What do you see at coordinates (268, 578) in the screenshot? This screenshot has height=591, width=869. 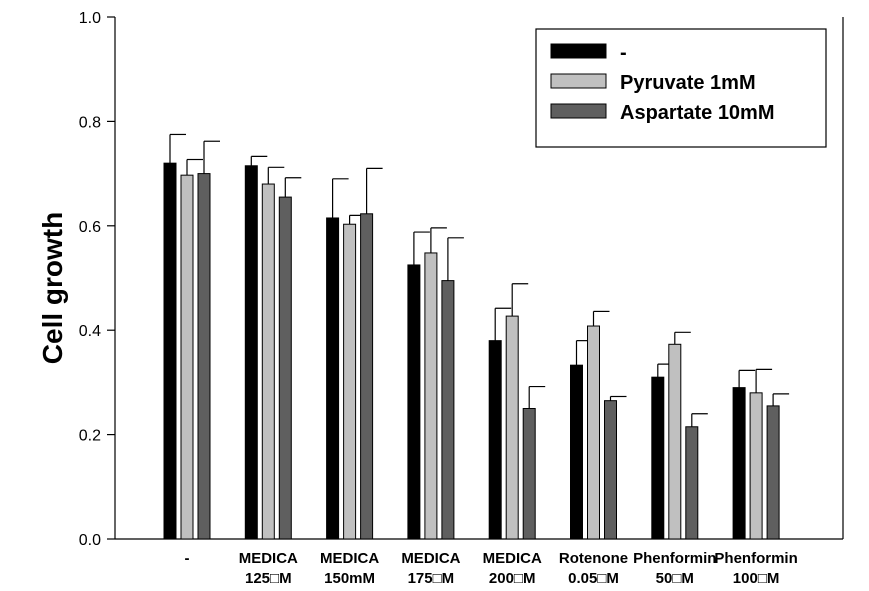 I see `x-tick-label: 125□M` at bounding box center [268, 578].